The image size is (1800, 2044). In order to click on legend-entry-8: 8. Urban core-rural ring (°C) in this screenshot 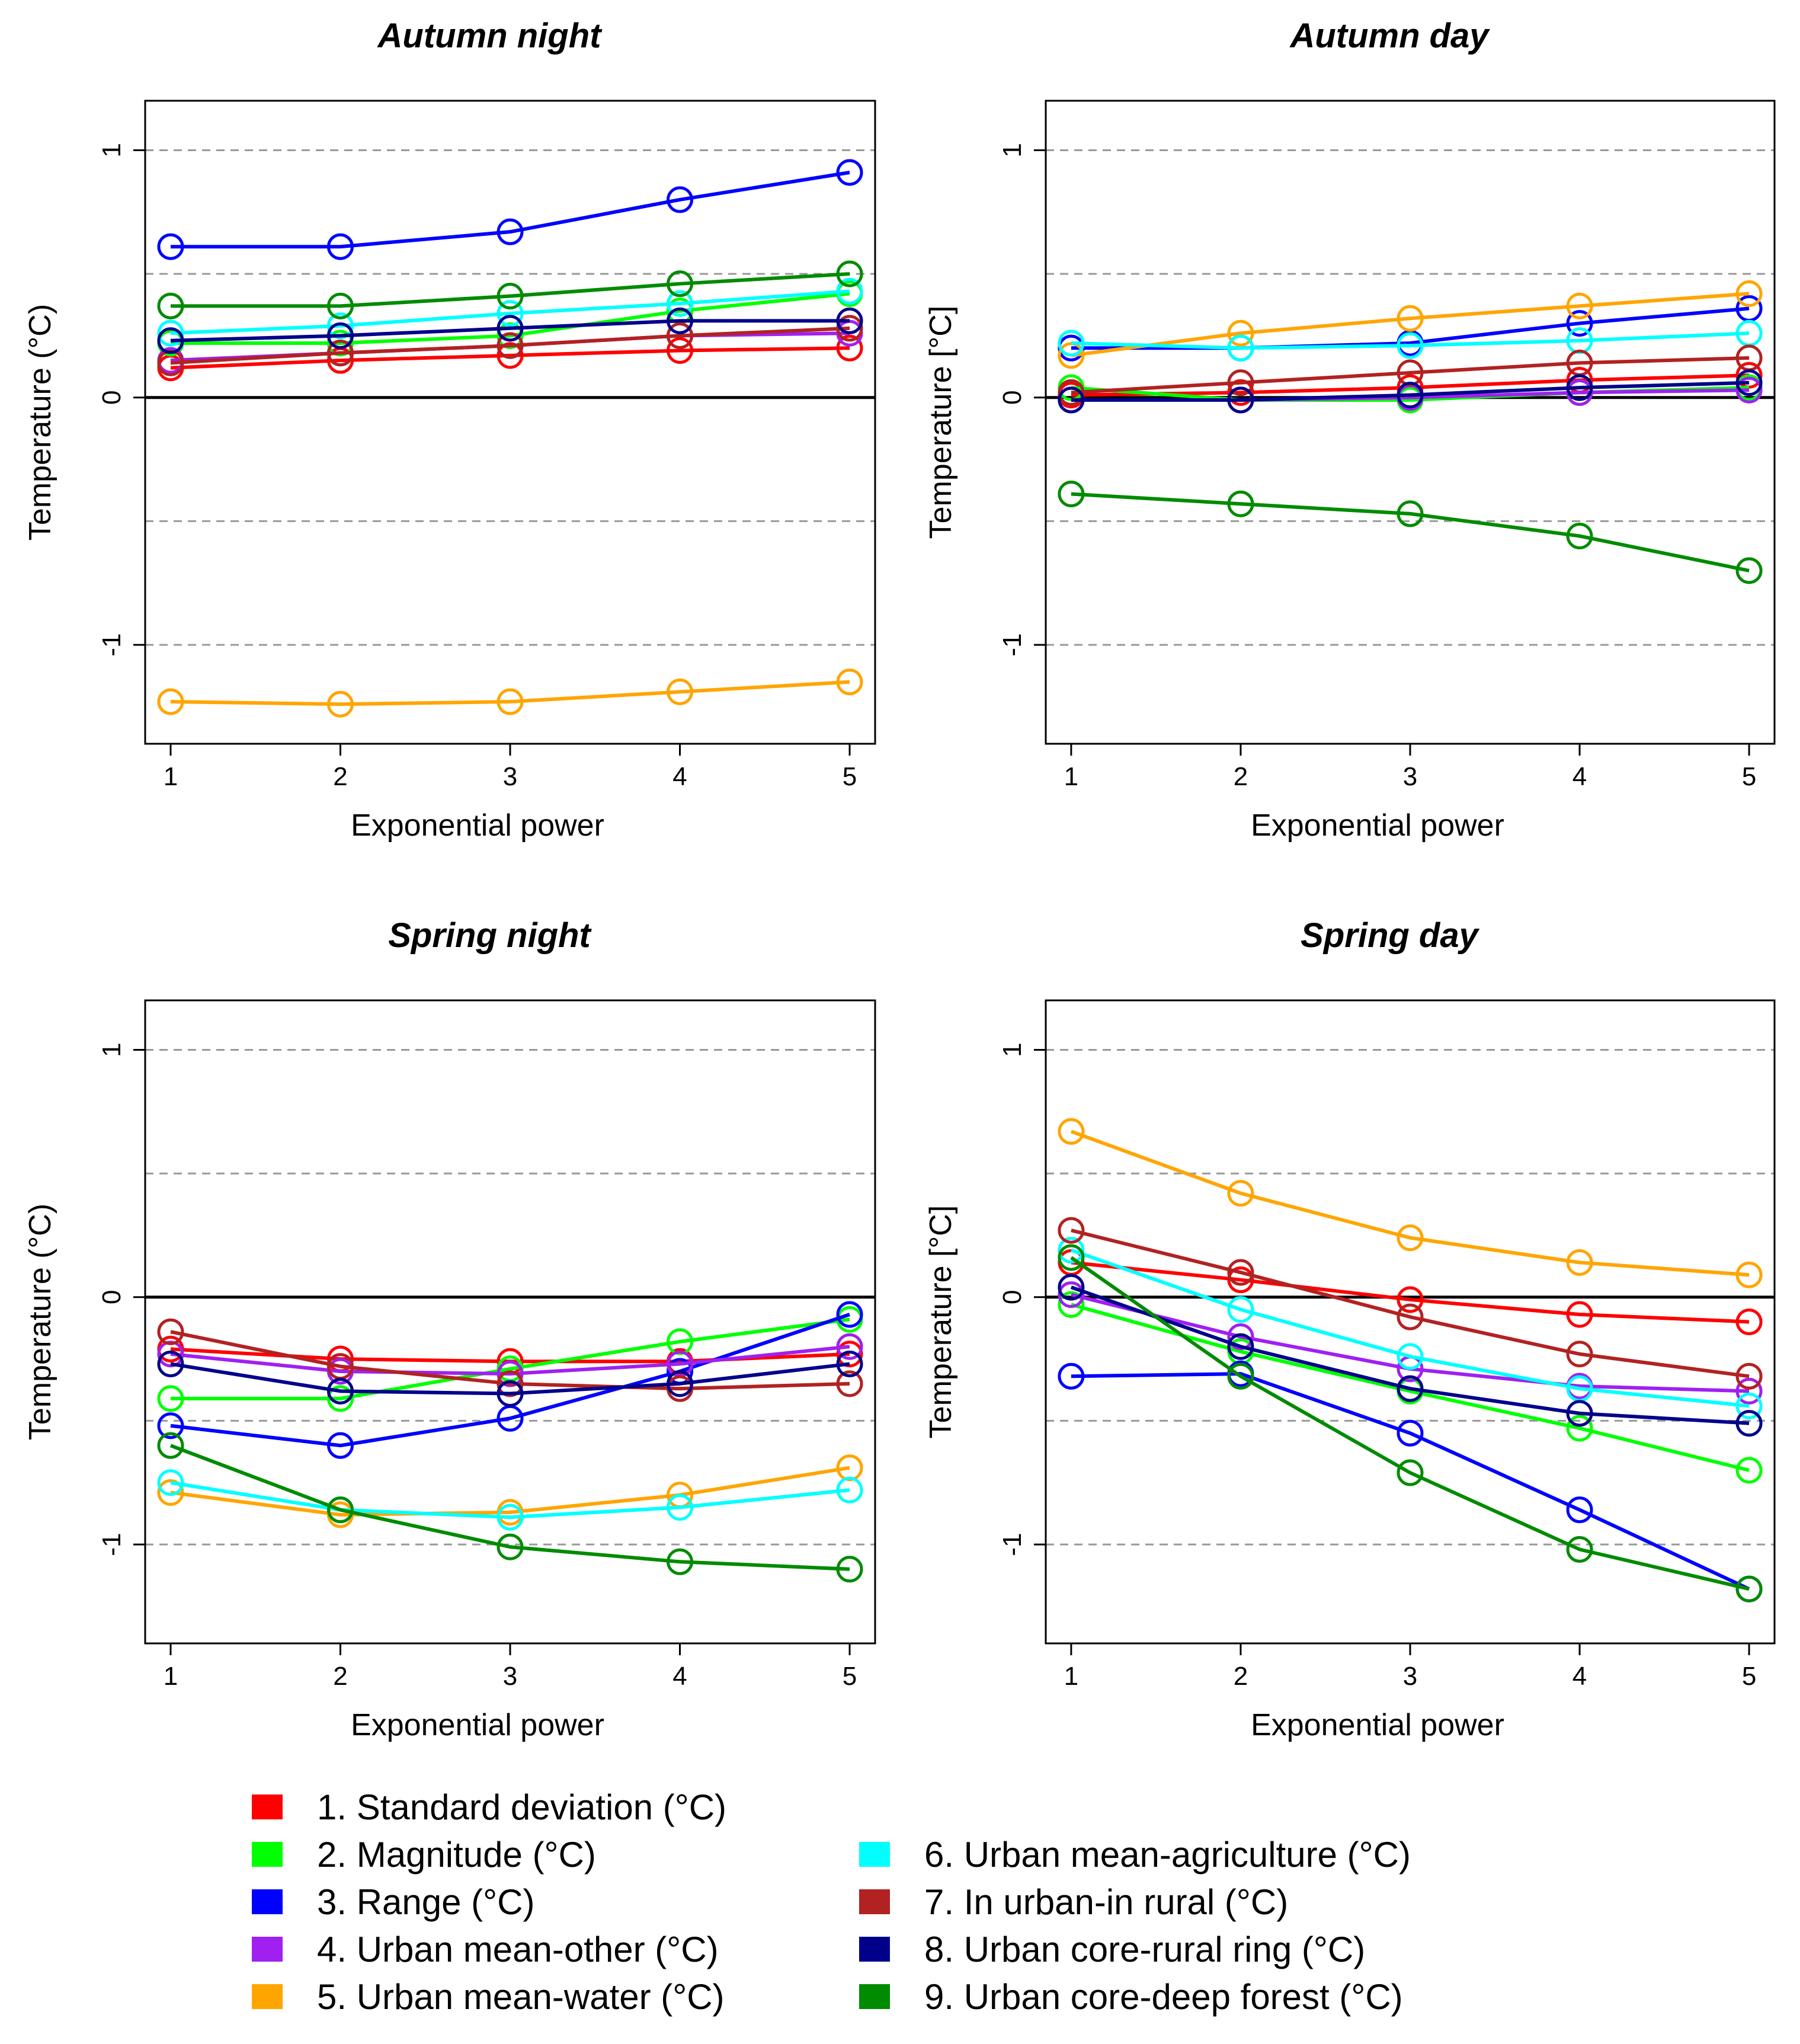, I will do `click(1112, 1949)`.